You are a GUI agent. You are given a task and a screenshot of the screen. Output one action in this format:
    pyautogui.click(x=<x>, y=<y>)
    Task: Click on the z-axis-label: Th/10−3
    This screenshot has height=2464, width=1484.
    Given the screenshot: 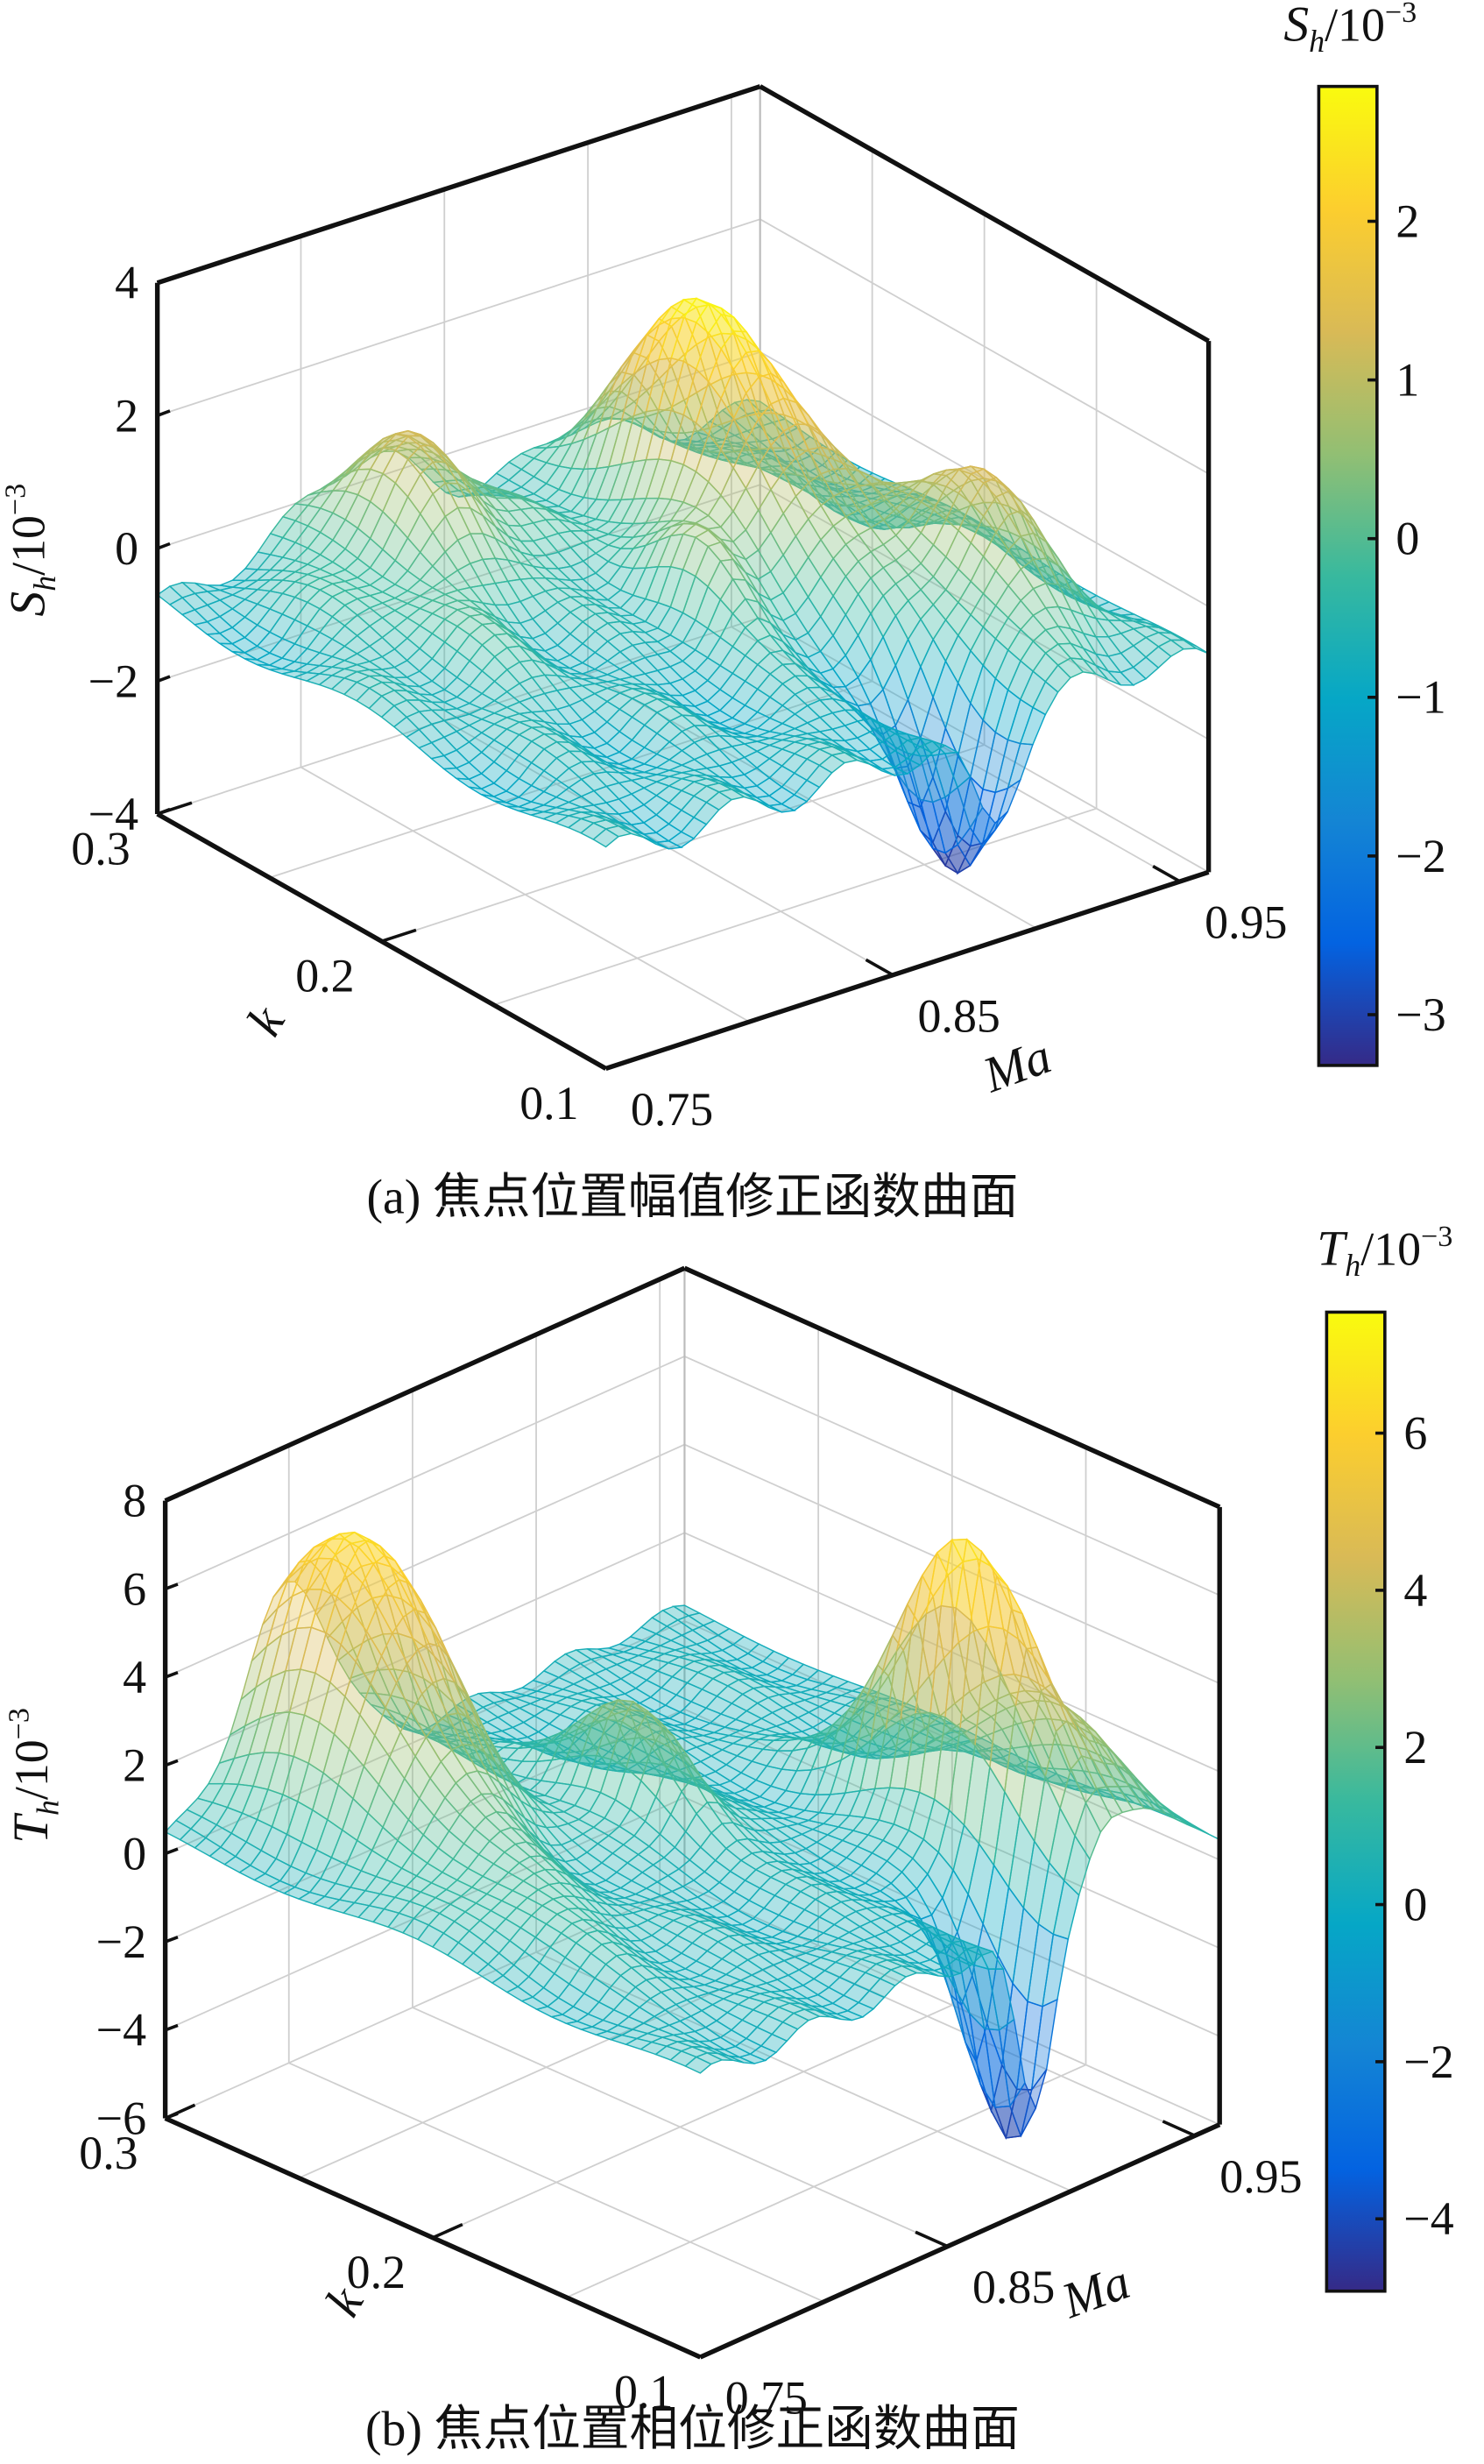 What is the action you would take?
    pyautogui.click(x=34, y=1776)
    